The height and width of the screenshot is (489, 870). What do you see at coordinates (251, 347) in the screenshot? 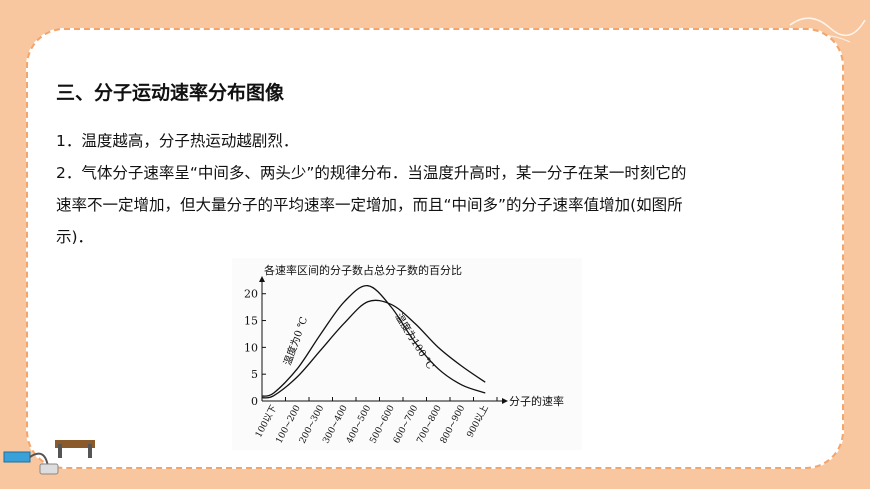
I see `y-tick-label: 10` at bounding box center [251, 347].